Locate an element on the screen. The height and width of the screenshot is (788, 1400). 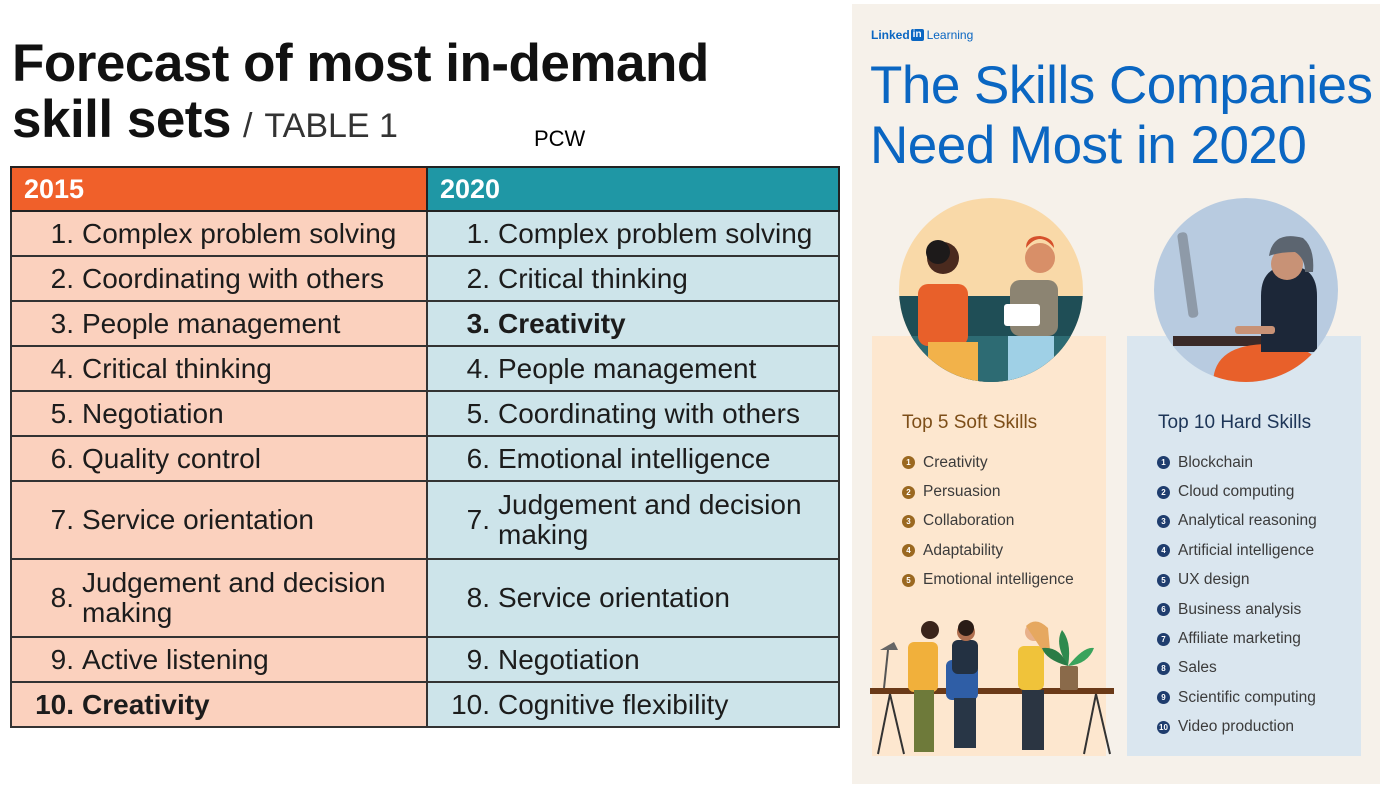
brand-prefix: Linked is located at coordinates (890, 35).